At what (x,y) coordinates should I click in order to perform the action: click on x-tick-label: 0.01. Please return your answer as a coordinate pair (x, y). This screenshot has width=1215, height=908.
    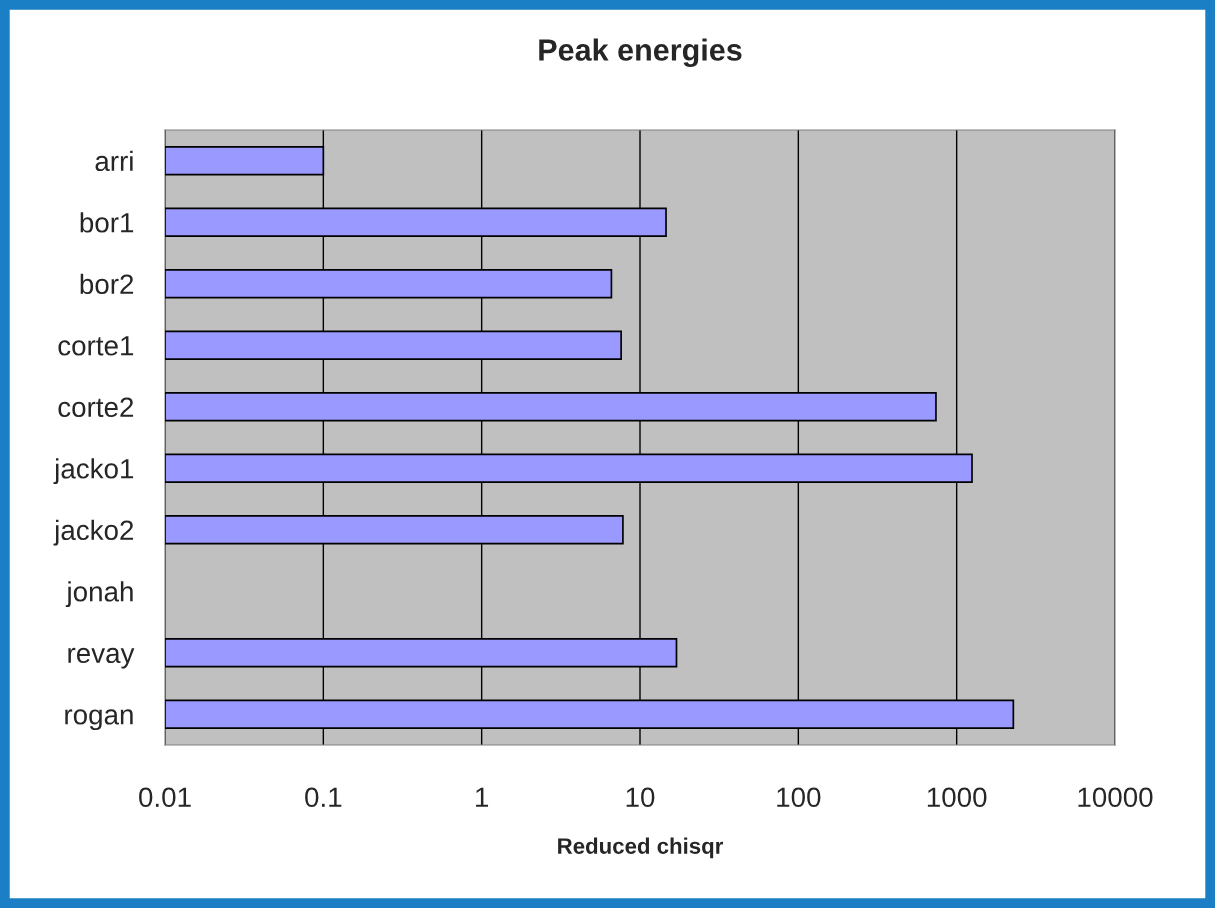
    Looking at the image, I should click on (165, 797).